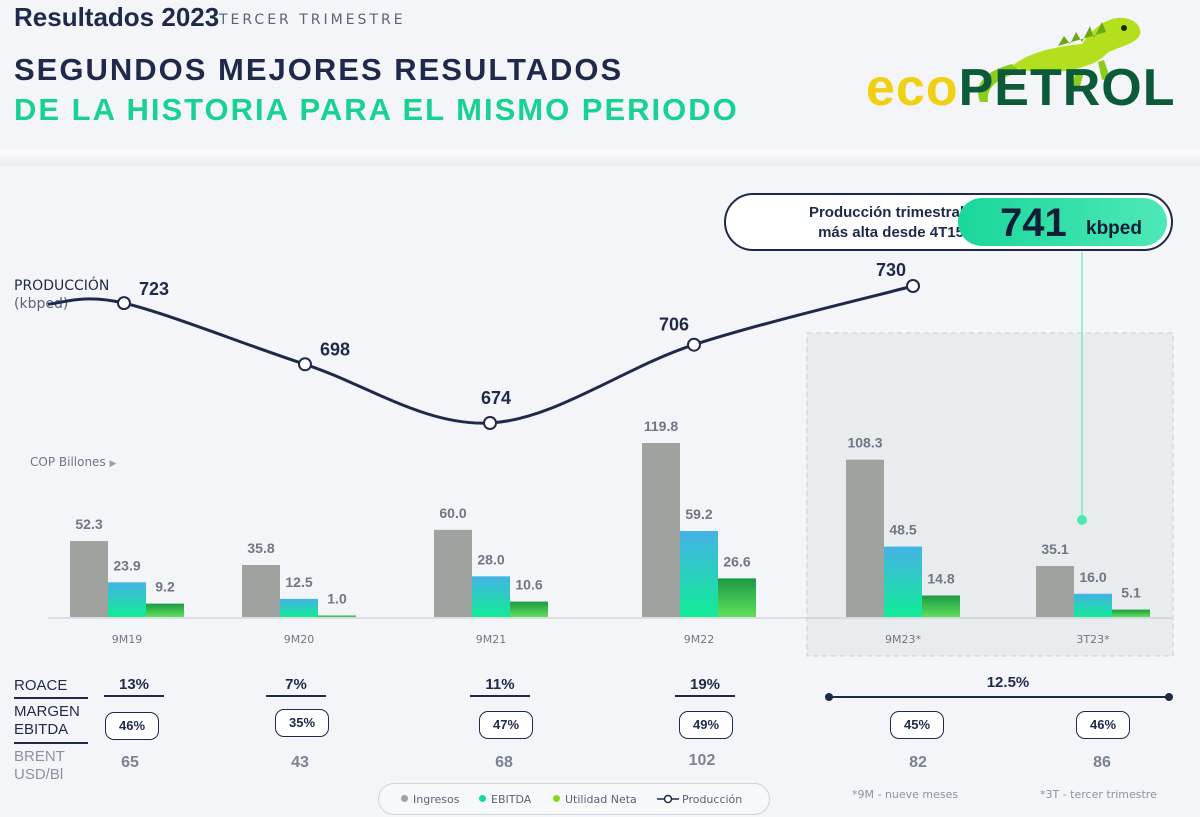 The width and height of the screenshot is (1200, 817). I want to click on bar-ebitda-9m20, so click(299, 607).